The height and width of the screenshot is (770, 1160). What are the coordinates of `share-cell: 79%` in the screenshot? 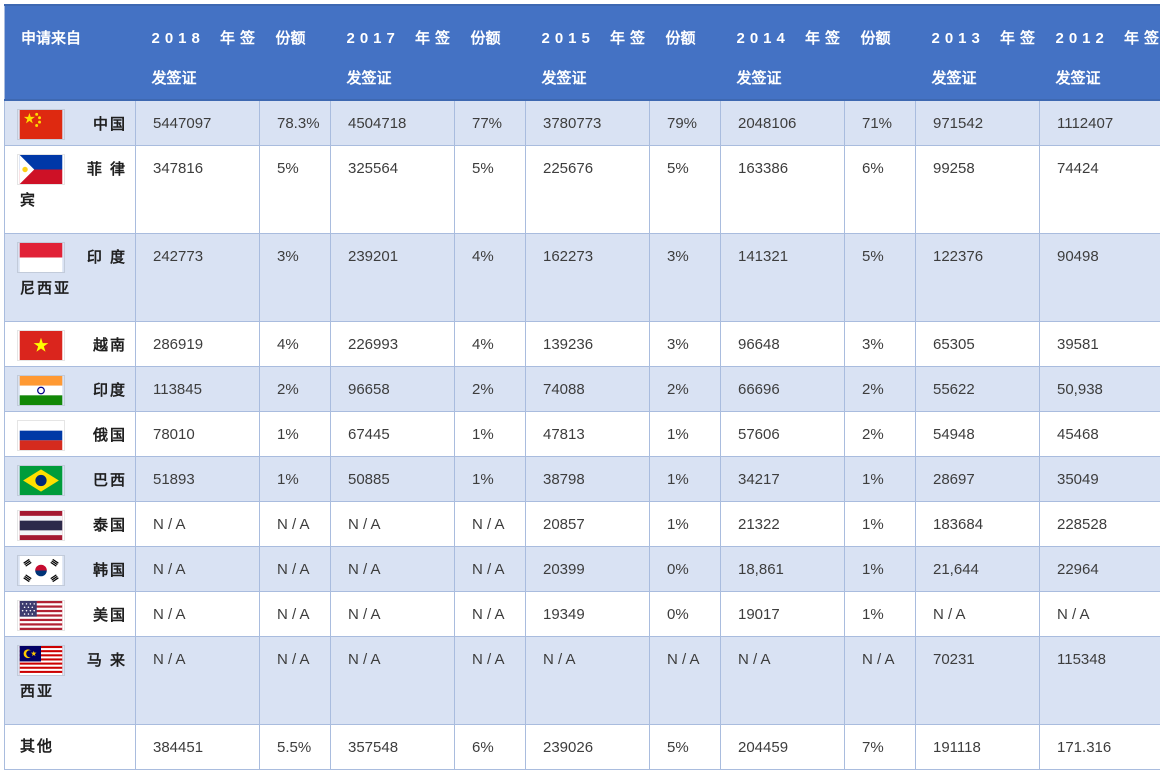 It's located at (685, 122).